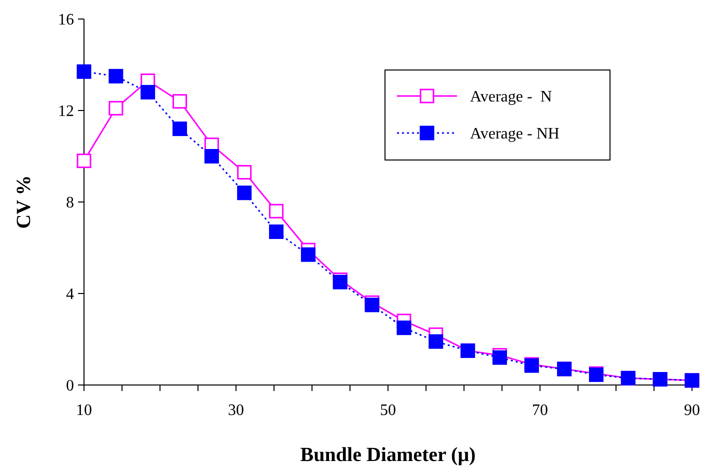 The height and width of the screenshot is (476, 717). Describe the element at coordinates (692, 410) in the screenshot. I see `x-tick-label: 90` at that location.